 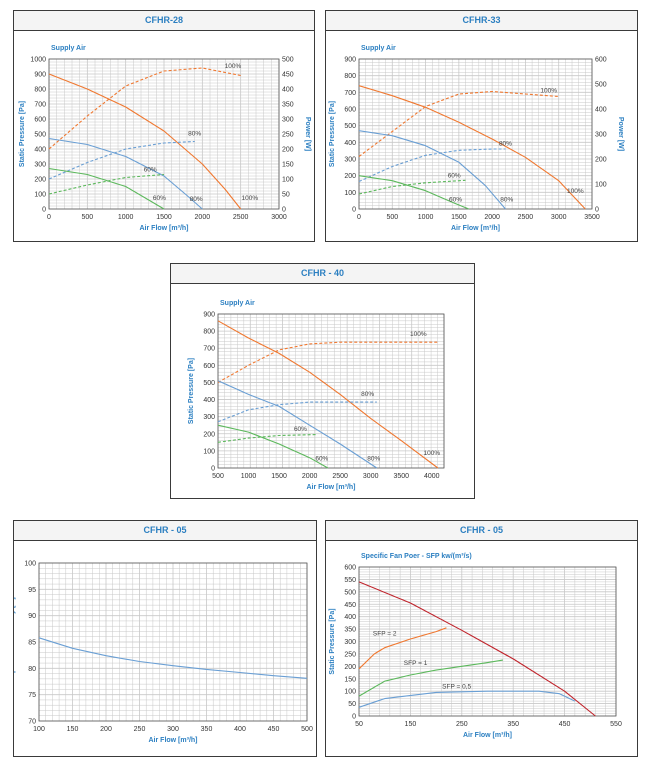 What do you see at coordinates (32, 643) in the screenshot?
I see `y-tick-label: 85` at bounding box center [32, 643].